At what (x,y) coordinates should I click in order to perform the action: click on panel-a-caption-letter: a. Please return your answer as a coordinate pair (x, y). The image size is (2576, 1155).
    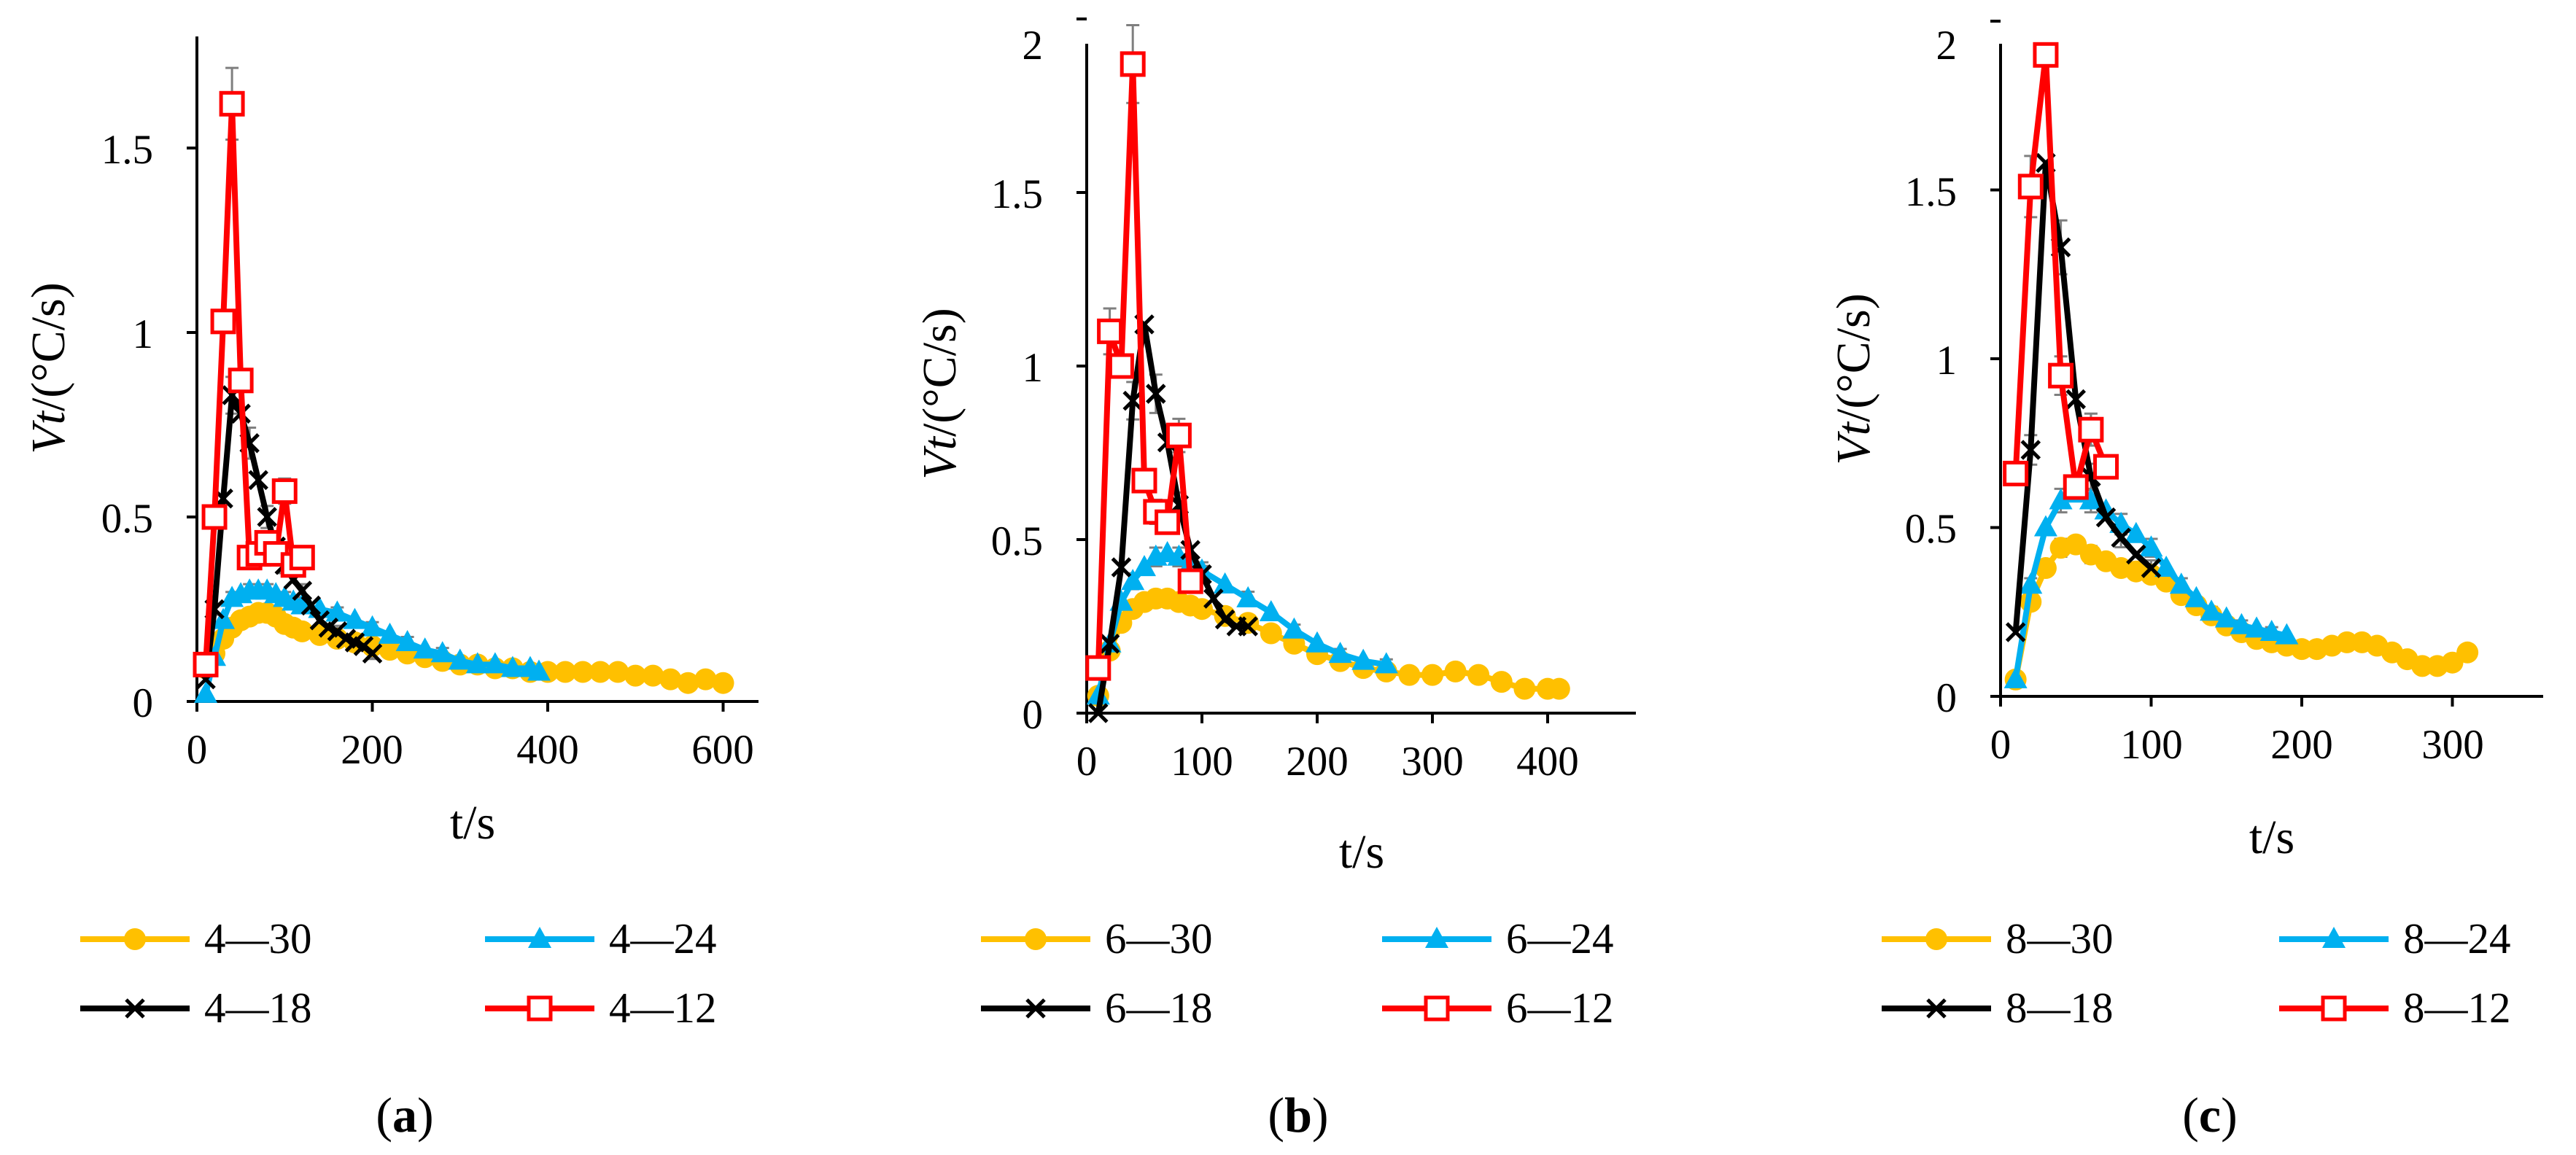
    Looking at the image, I should click on (404, 1115).